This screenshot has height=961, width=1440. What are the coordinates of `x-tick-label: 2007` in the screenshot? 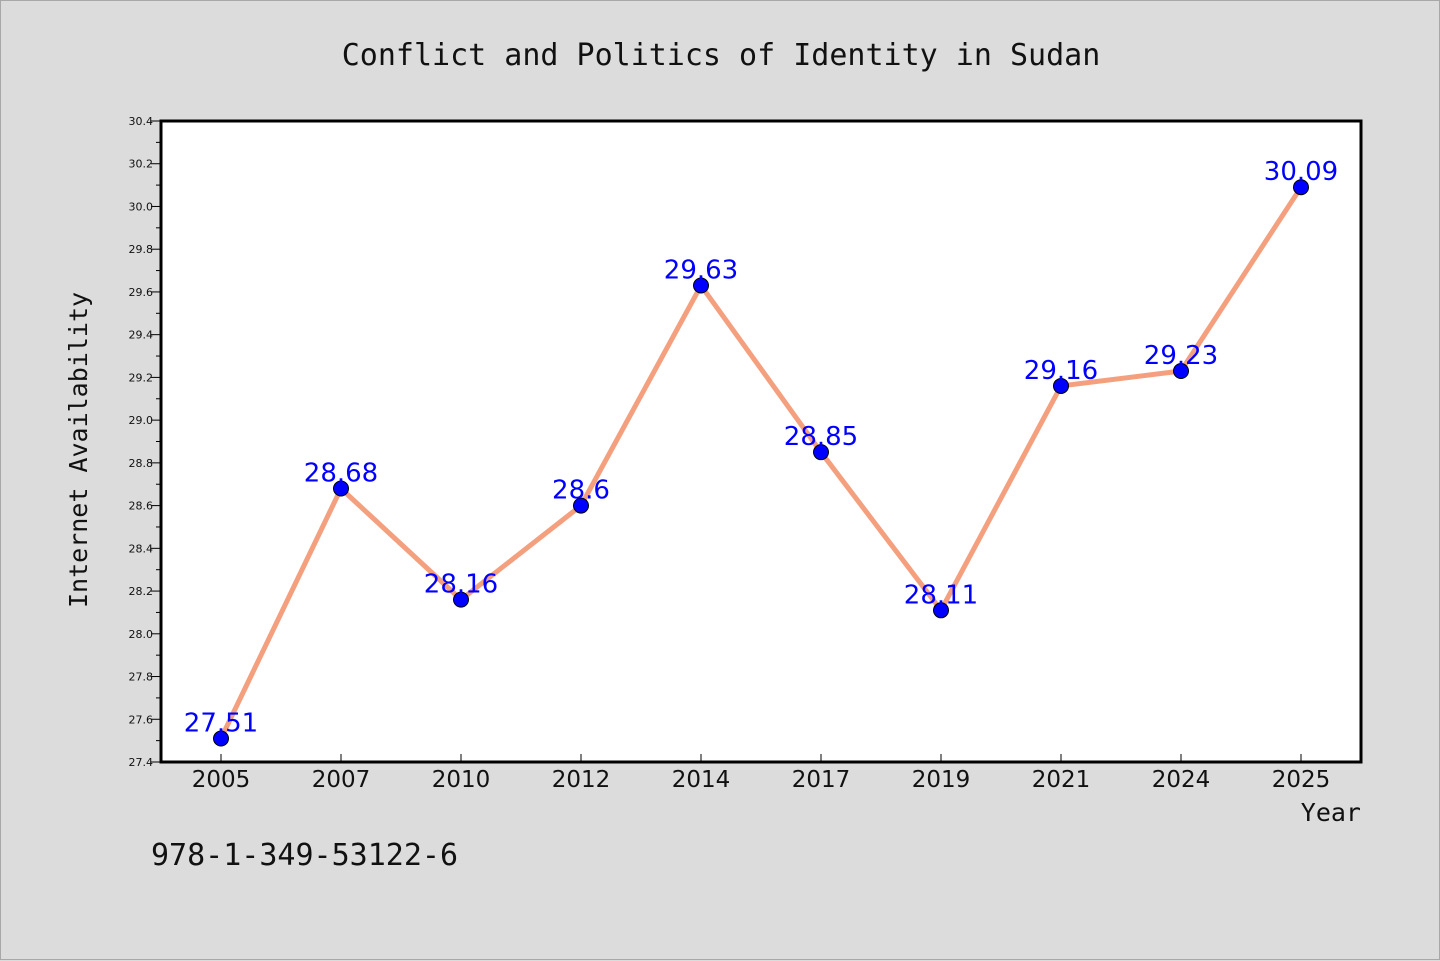 It's located at (341, 780).